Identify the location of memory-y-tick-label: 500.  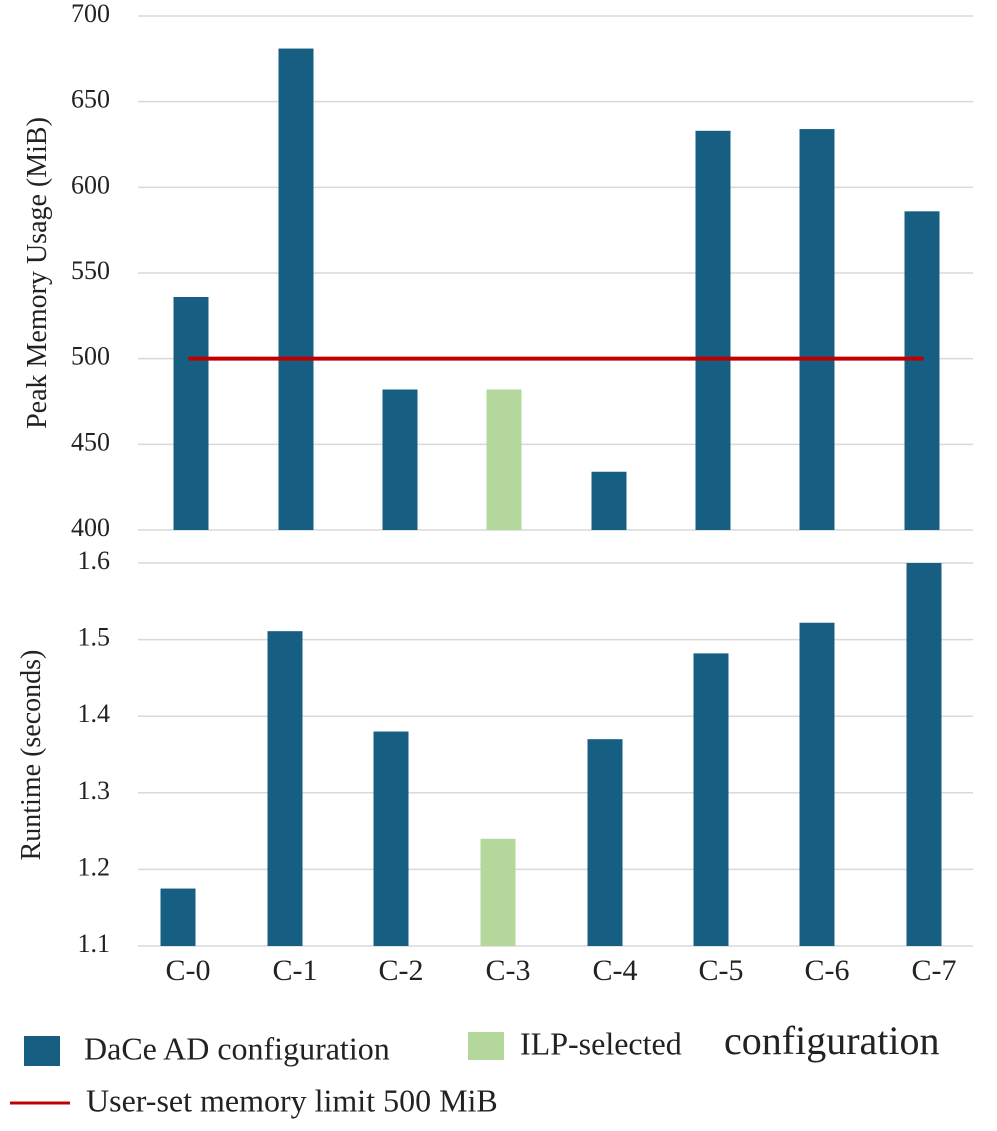
(90, 356).